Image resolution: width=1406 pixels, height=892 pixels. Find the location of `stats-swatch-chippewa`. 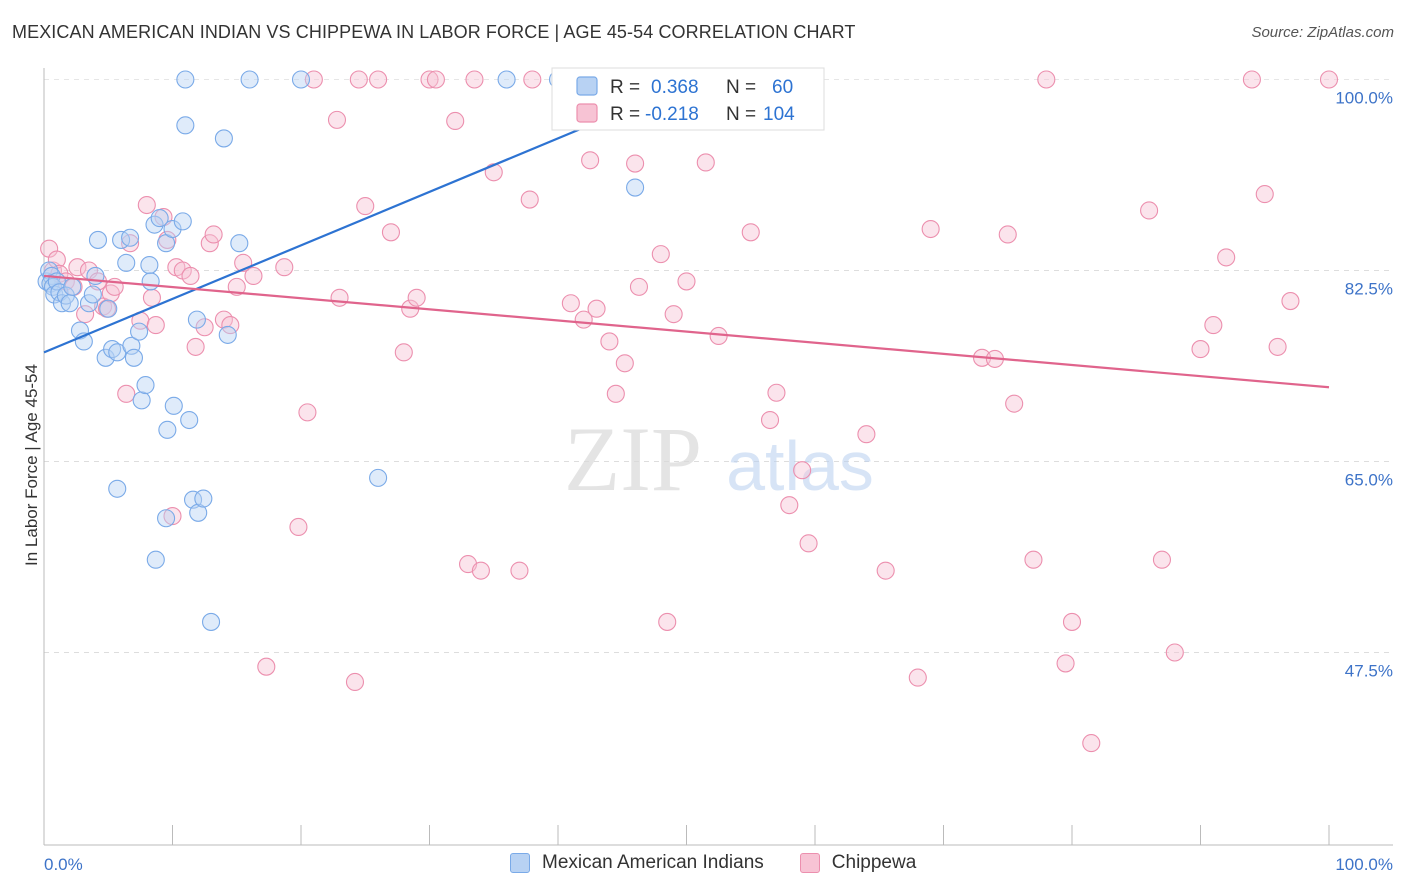

stats-swatch-chippewa is located at coordinates (587, 113).